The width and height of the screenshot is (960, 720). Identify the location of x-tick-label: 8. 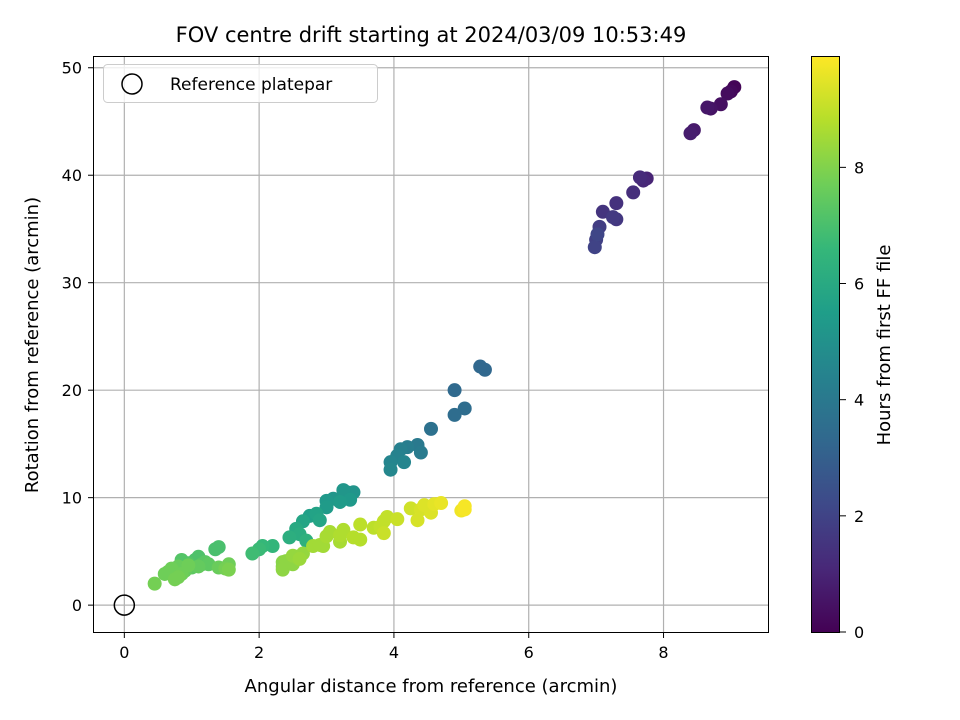
(663, 652).